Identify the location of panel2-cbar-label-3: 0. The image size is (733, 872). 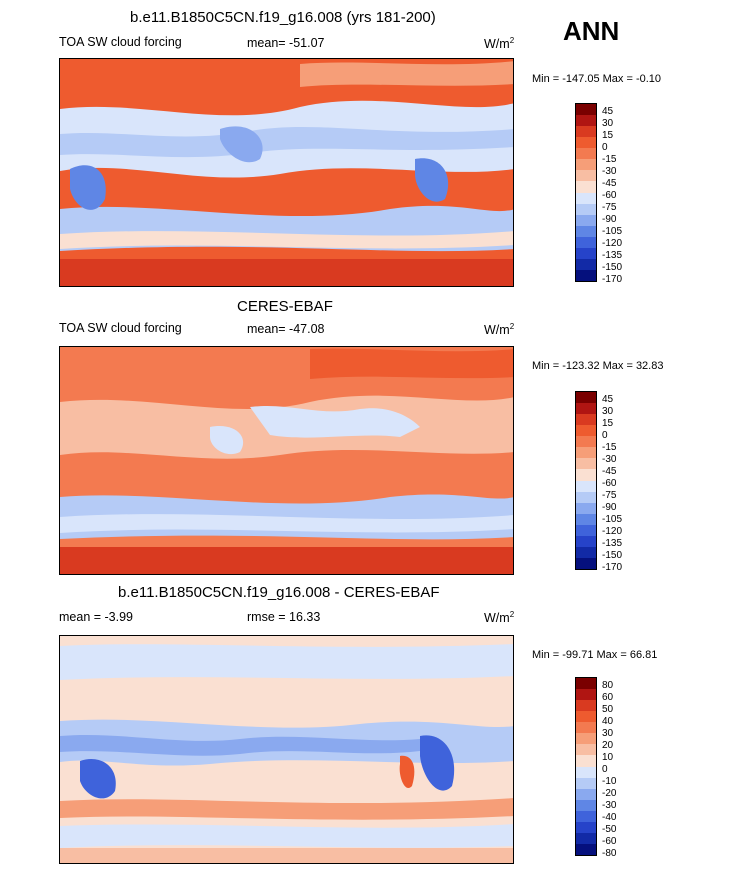
(605, 435).